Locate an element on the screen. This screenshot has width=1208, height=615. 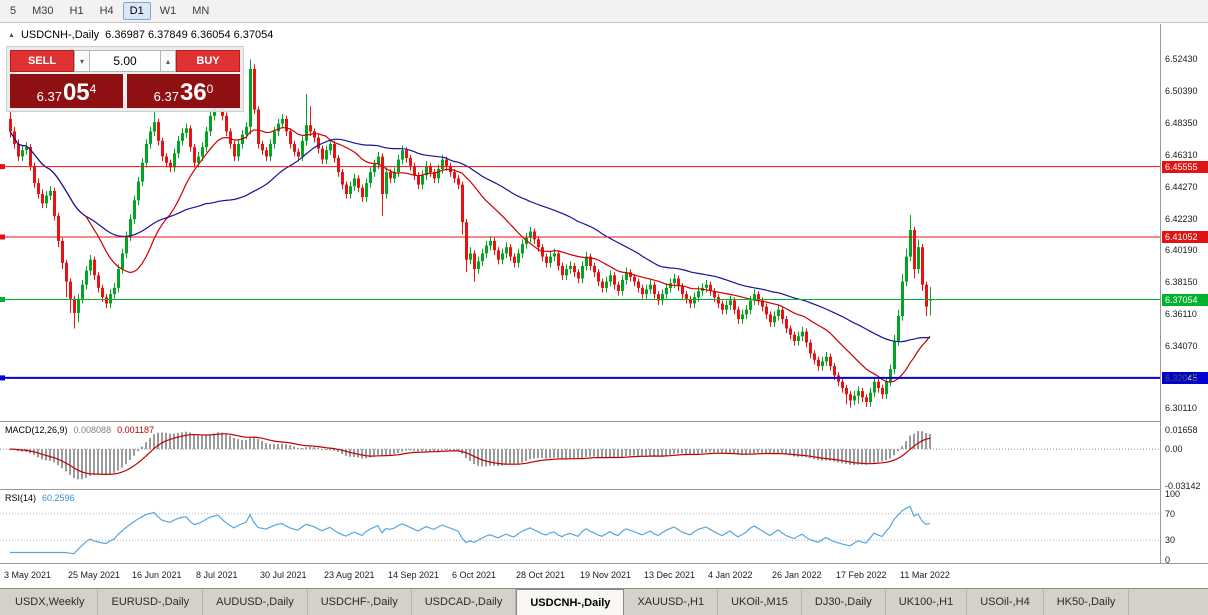
chart-tab-ukoil-m15: UKOil-,M15 is located at coordinates (760, 602).